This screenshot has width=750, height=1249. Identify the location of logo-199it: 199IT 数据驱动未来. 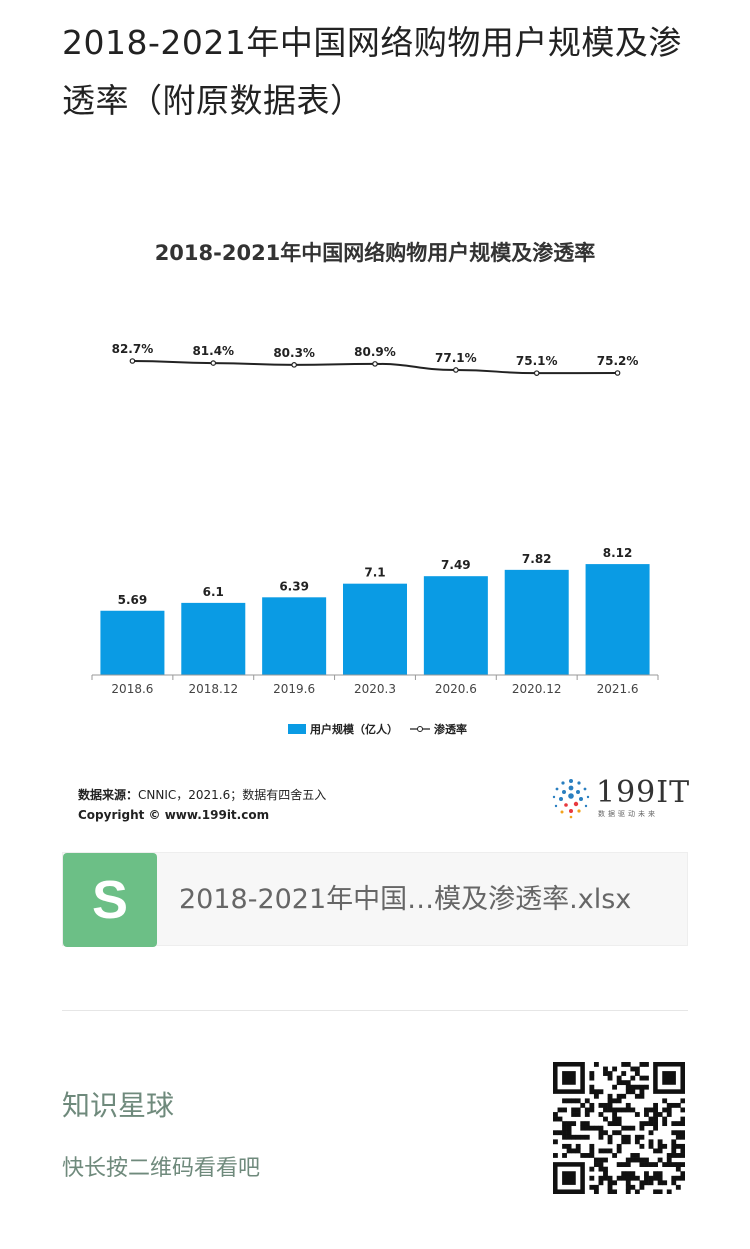
(618, 798).